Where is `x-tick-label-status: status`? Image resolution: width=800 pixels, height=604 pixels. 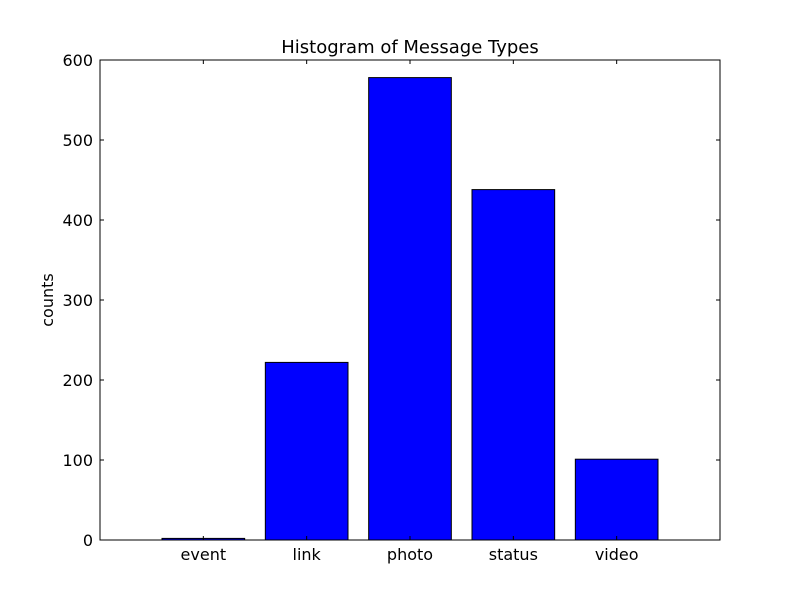
x-tick-label-status: status is located at coordinates (513, 554).